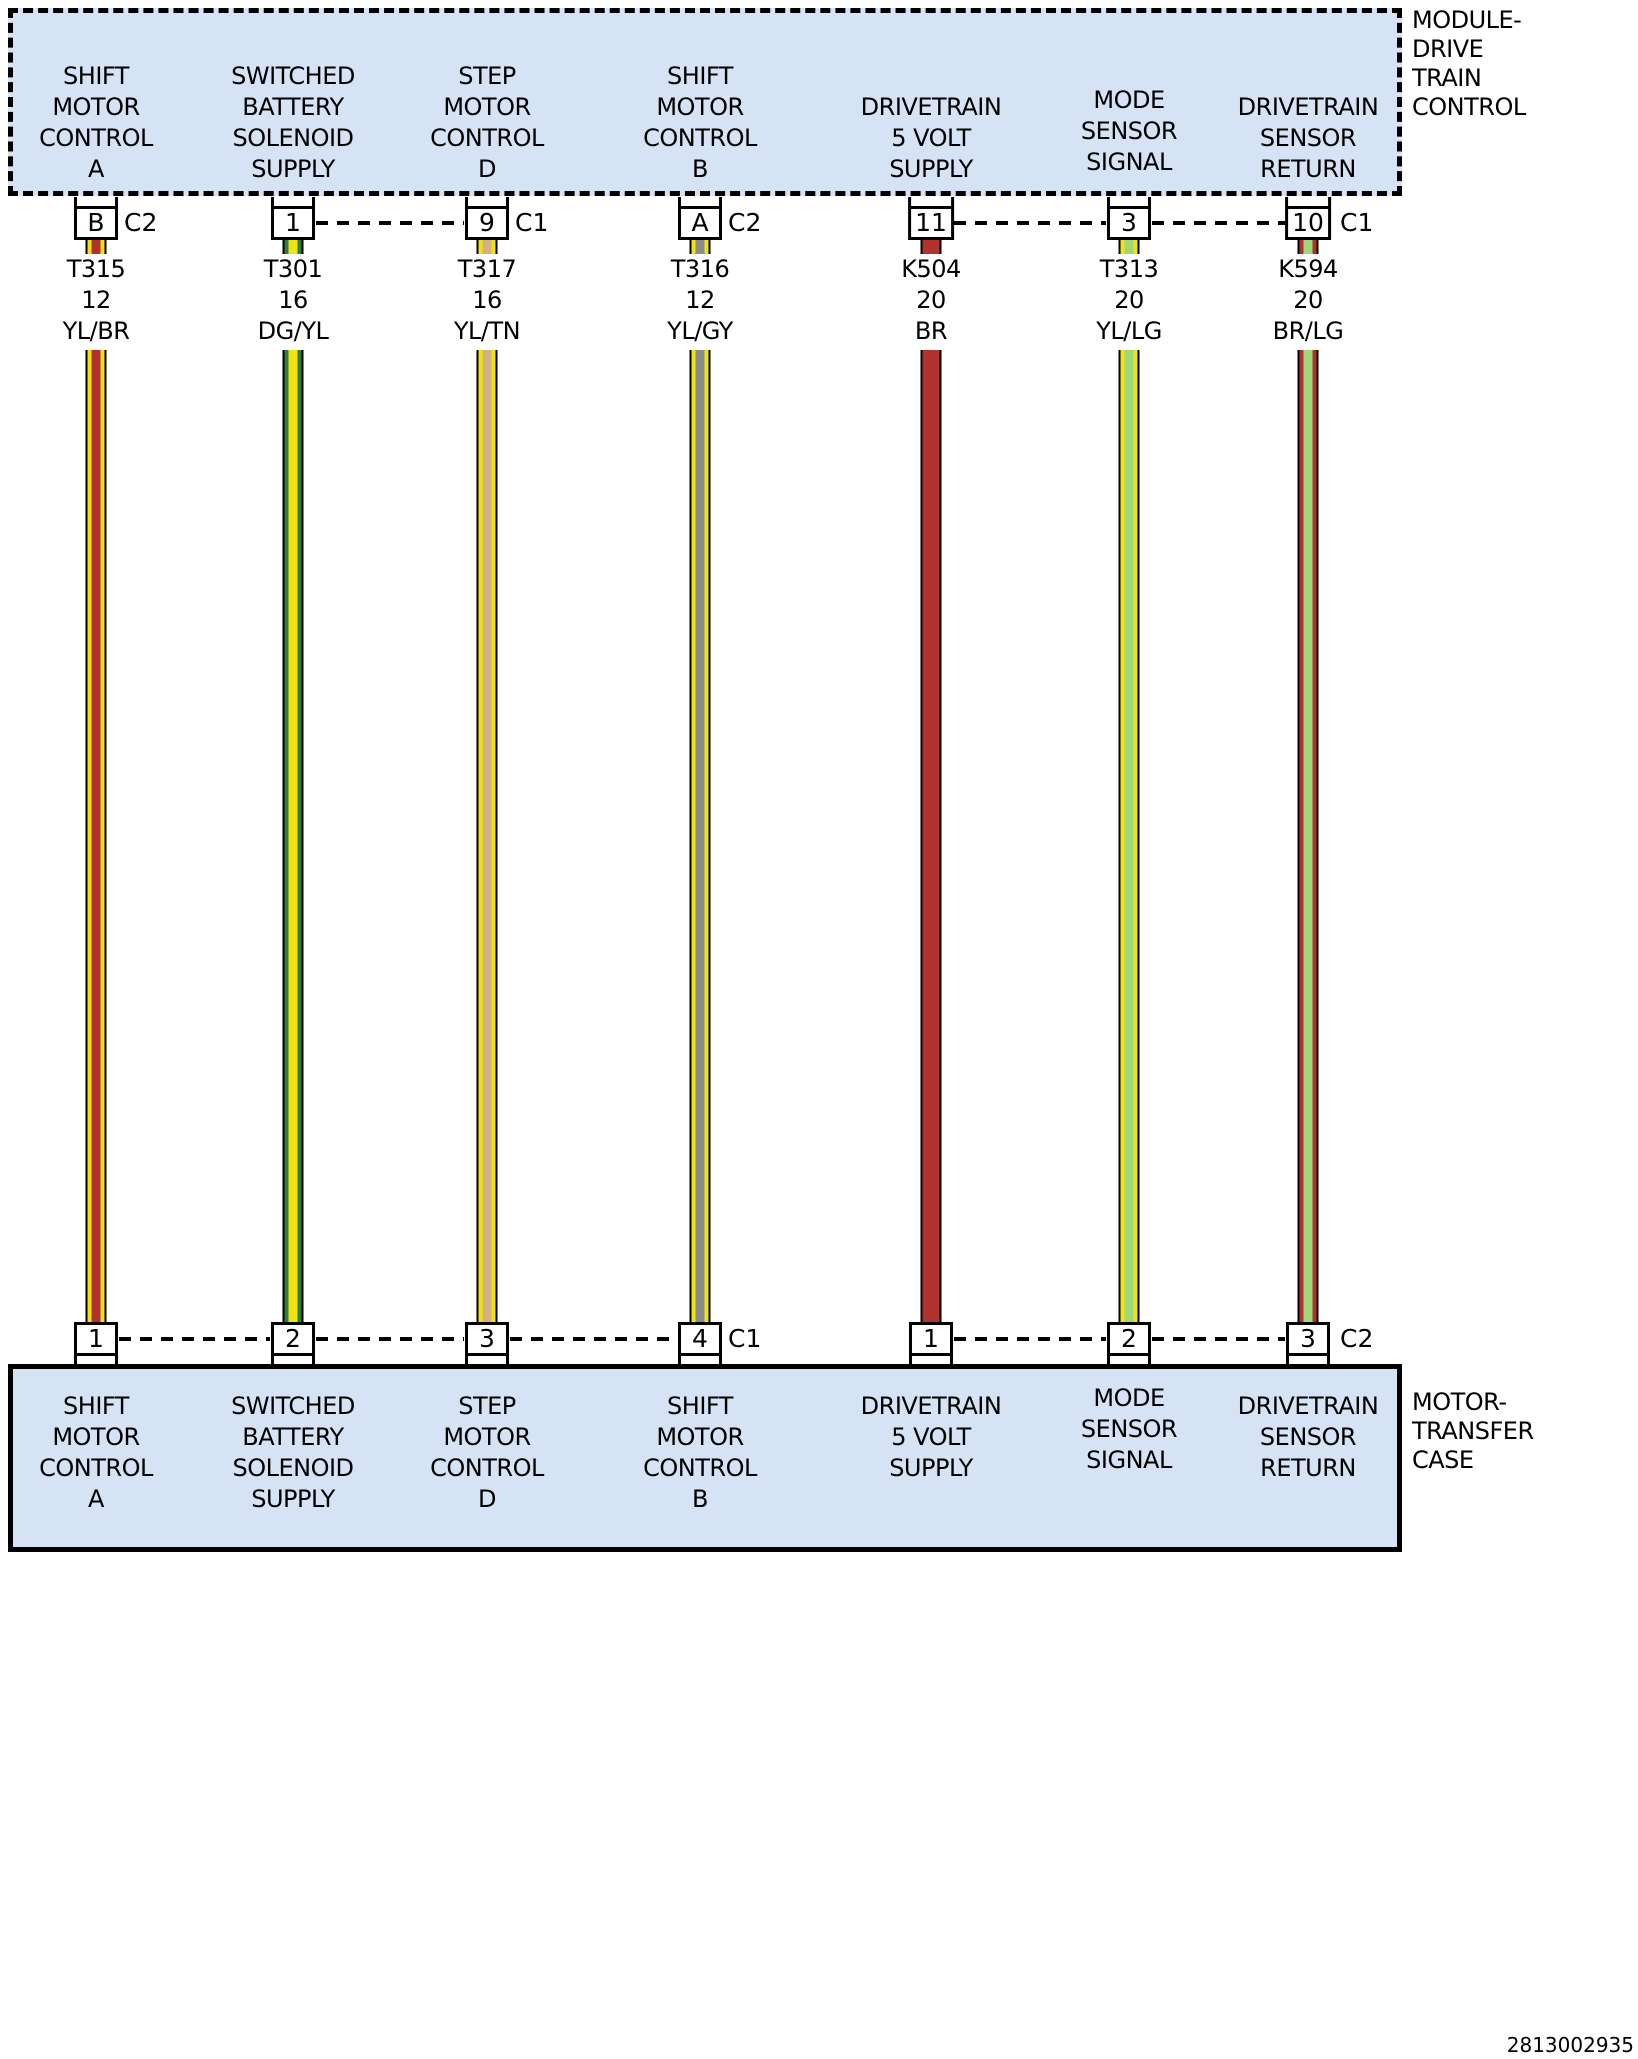 This screenshot has height=2059, width=1638. I want to click on module-box-title: MODULE- DRIVE TRAIN CONTROL, so click(1469, 63).